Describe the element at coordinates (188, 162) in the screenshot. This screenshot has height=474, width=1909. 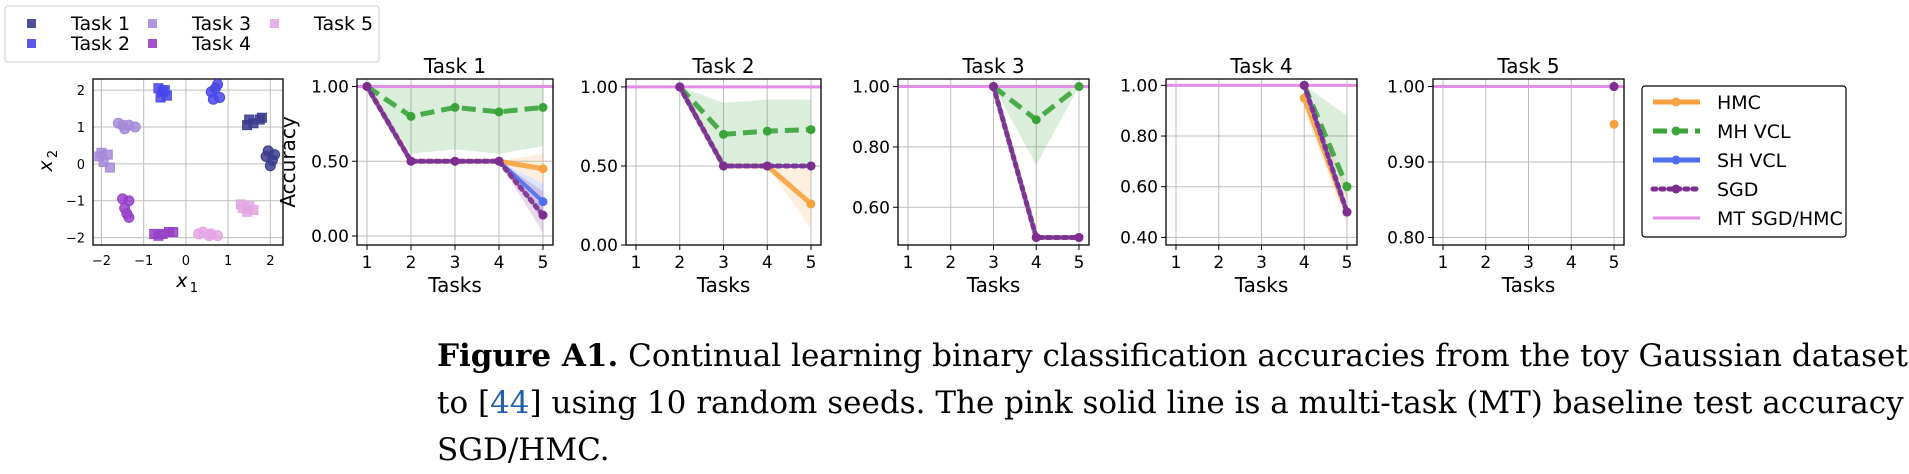
I see `scatter-axes-frame` at that location.